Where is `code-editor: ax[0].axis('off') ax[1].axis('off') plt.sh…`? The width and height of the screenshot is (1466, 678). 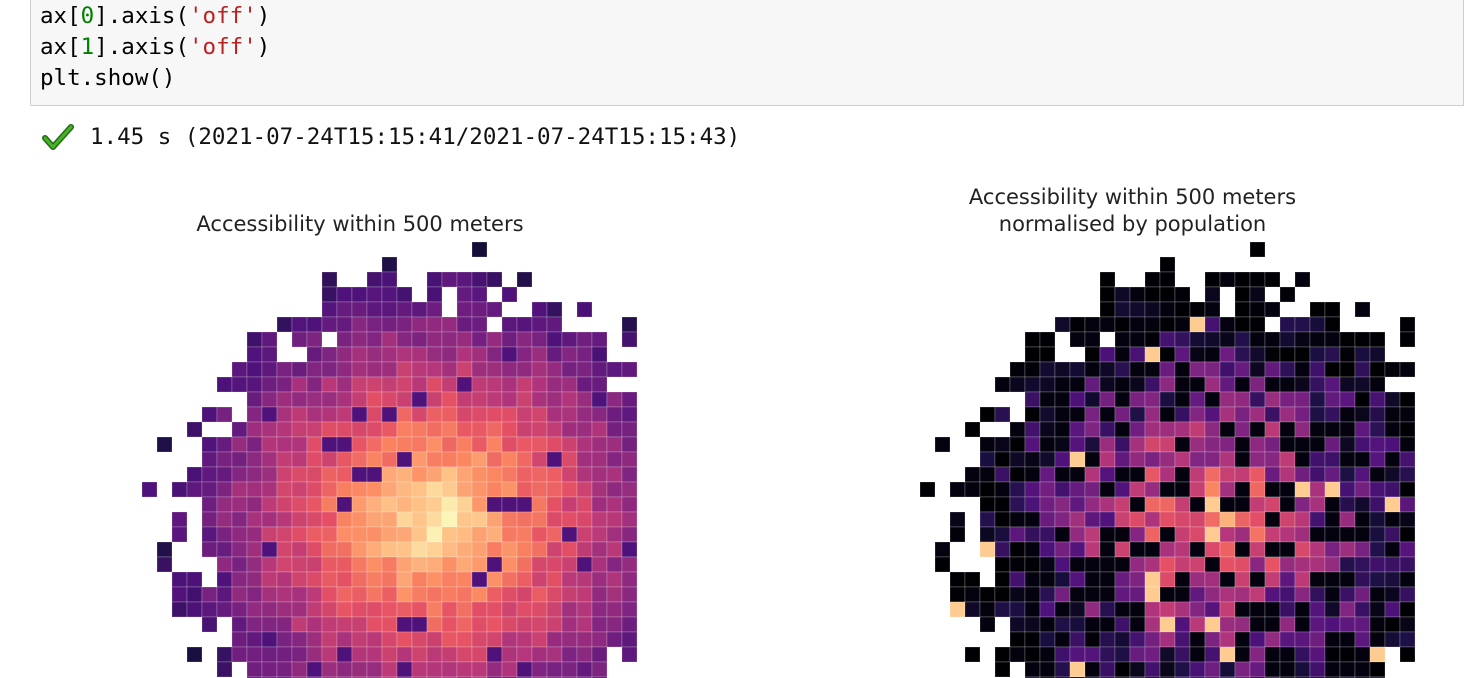 code-editor: ax[0].axis('off') ax[1].axis('off') plt.sh… is located at coordinates (155, 47).